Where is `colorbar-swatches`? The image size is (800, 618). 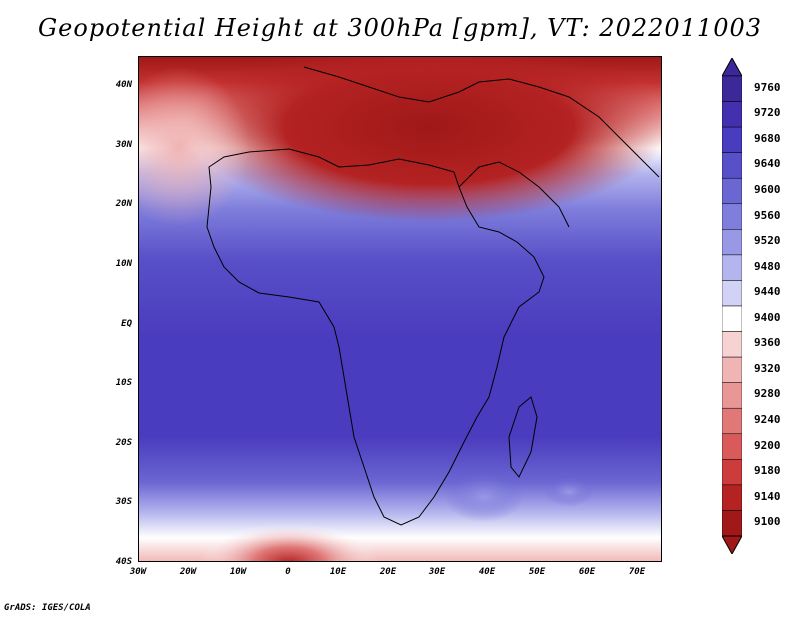 colorbar-swatches is located at coordinates (732, 306).